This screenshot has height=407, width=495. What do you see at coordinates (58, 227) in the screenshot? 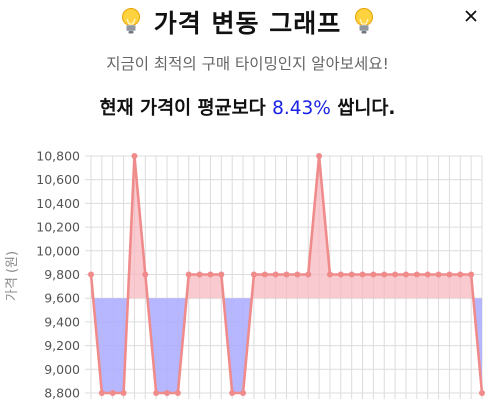
I see `y-tick-label: 10,200` at bounding box center [58, 227].